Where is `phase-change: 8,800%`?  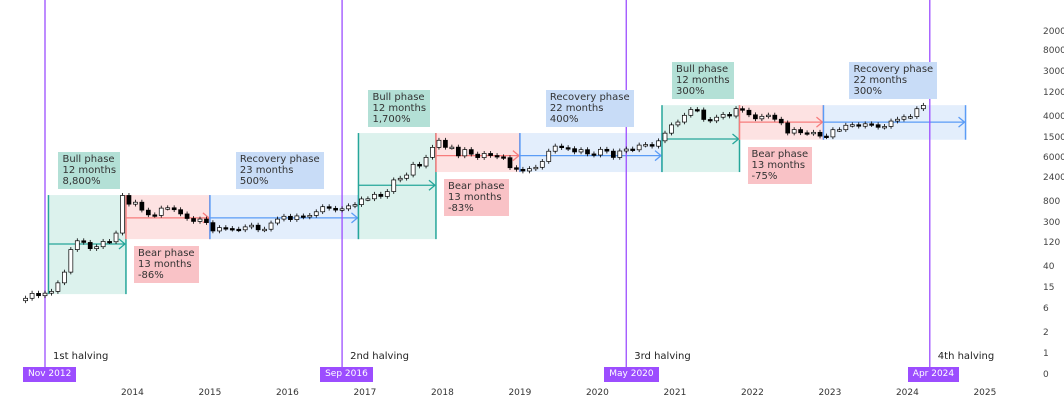 phase-change: 8,800% is located at coordinates (81, 182).